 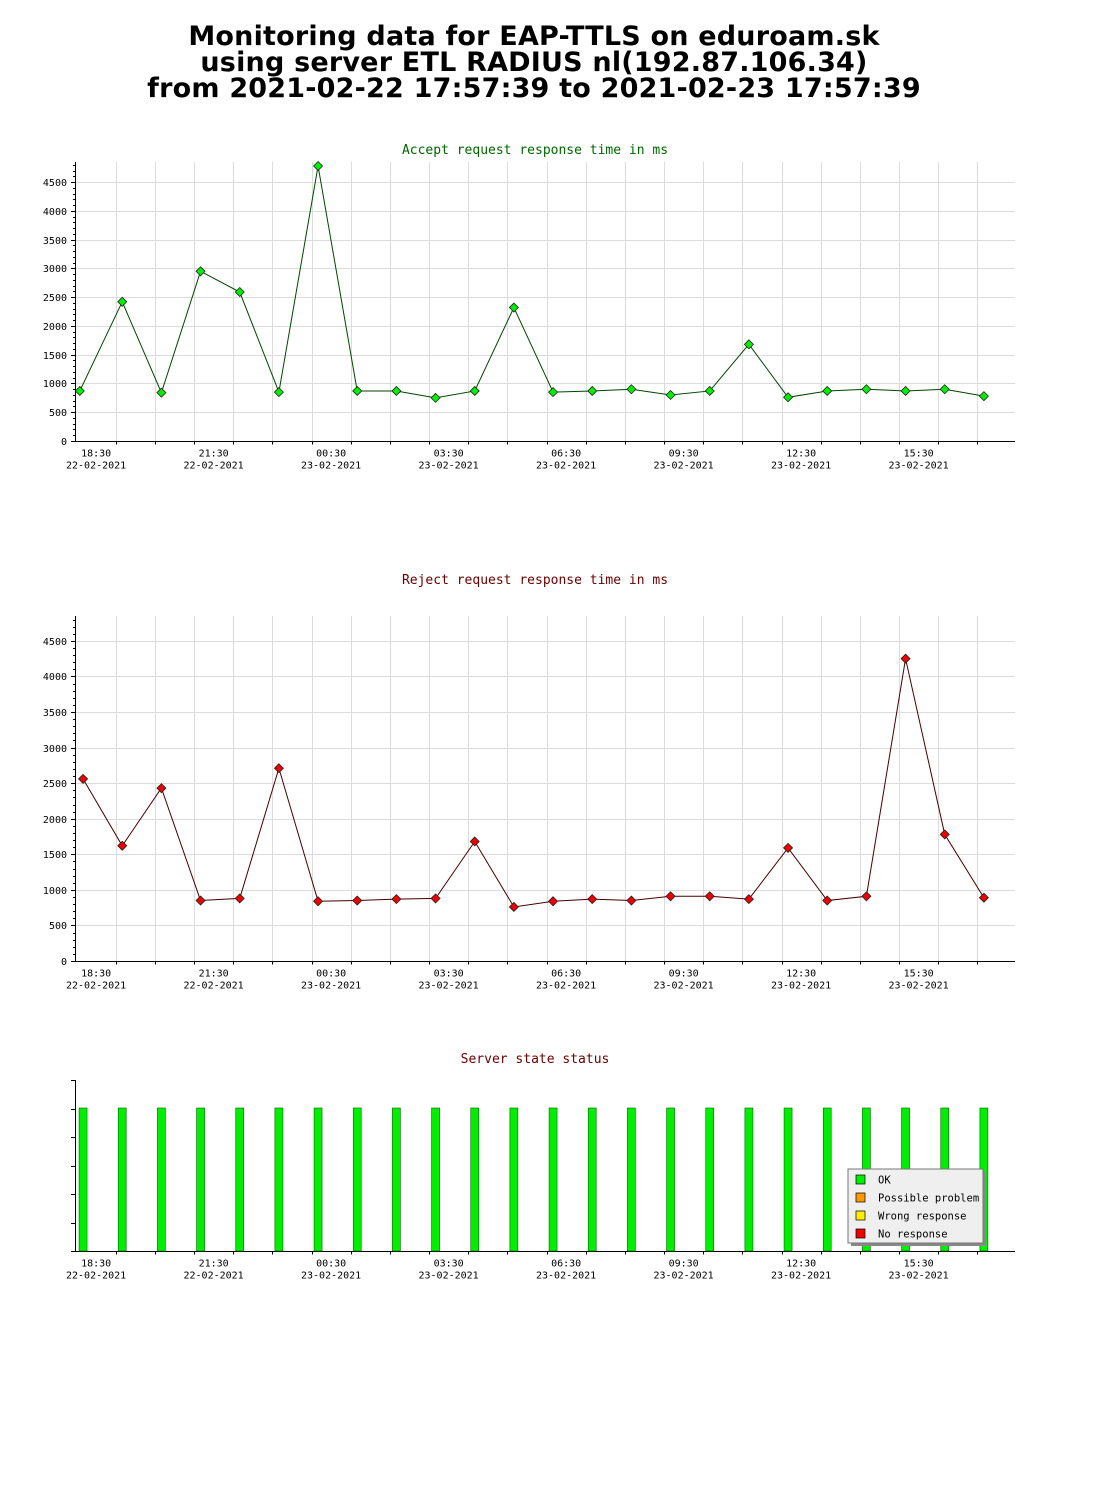 I want to click on y-tick-label: 500, so click(x=58, y=413).